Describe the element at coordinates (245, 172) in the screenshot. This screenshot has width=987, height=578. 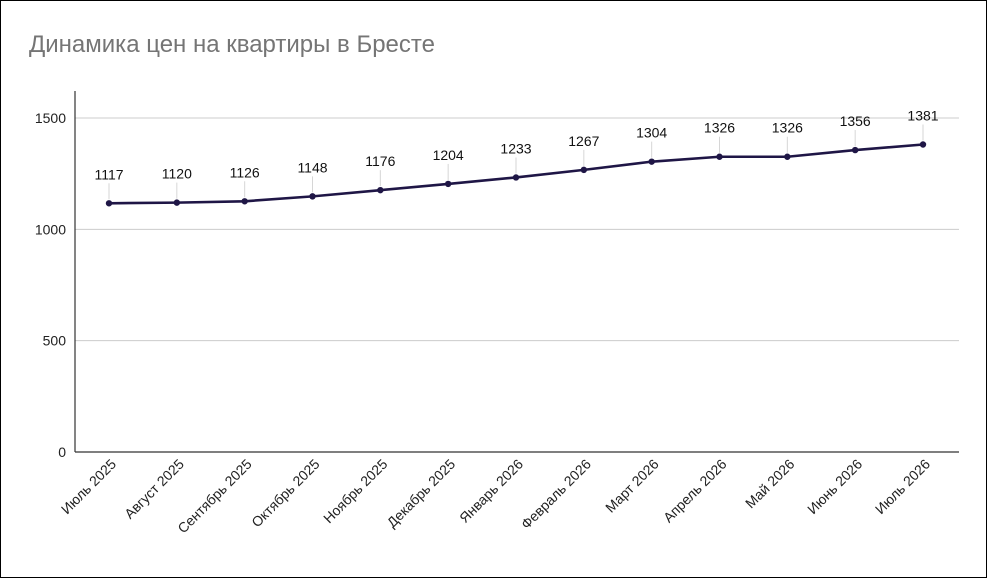
I see `data-label: 1126` at that location.